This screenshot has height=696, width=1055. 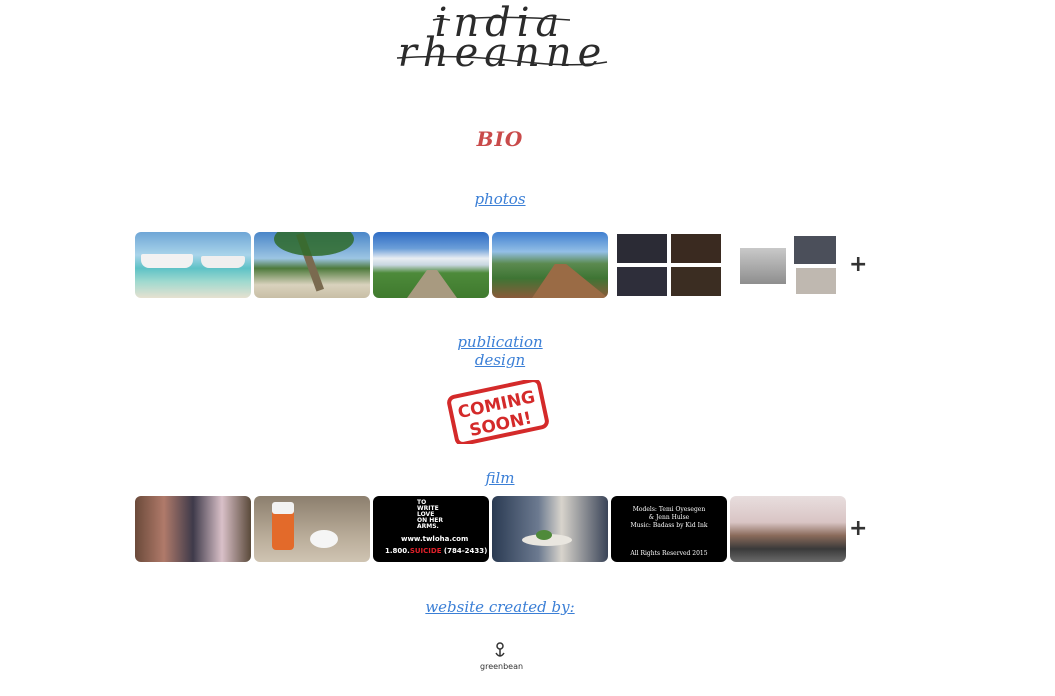 I want to click on twloha-line-1: TO, so click(x=422, y=502).